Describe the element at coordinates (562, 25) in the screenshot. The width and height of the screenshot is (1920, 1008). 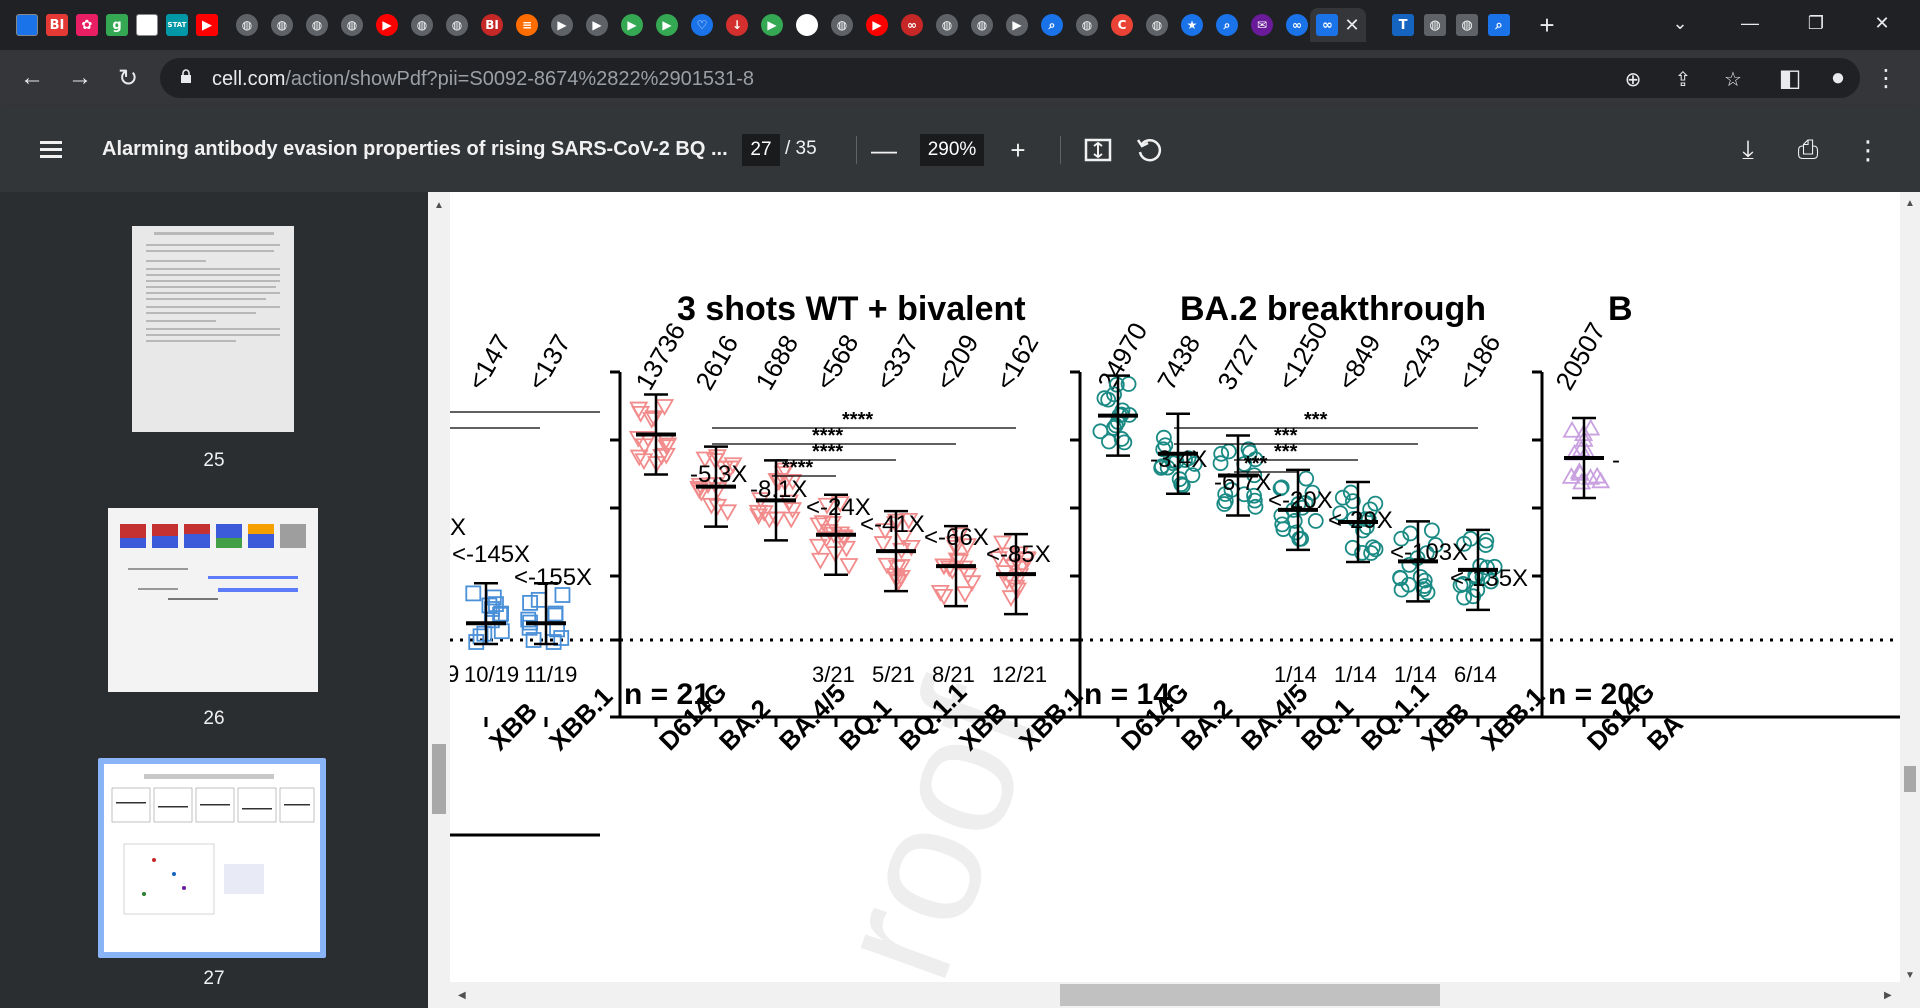
I see `tab-site-10: ▶` at that location.